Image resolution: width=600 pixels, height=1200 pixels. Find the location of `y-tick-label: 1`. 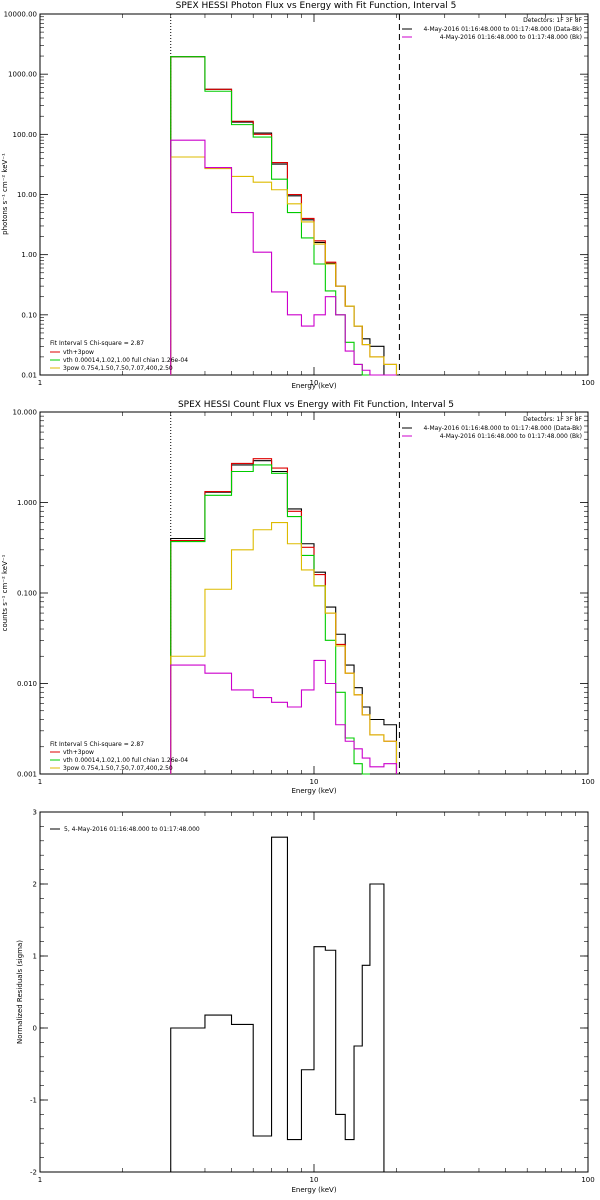

y-tick-label: 1 is located at coordinates (35, 957).